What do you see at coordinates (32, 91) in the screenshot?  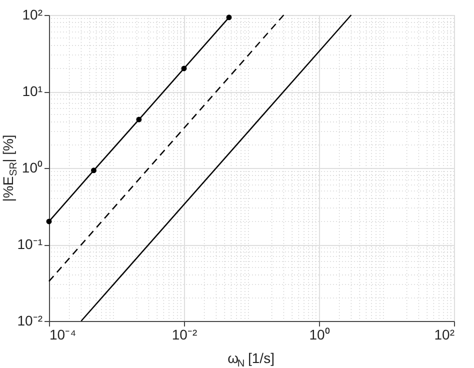 I see `y-tick-label: 10¹` at bounding box center [32, 91].